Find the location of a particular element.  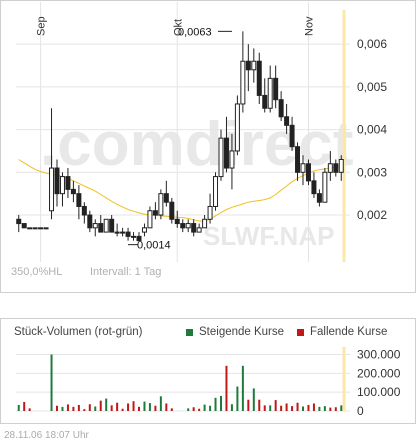

interval-label: Intervall: 1 Tag is located at coordinates (126, 272).